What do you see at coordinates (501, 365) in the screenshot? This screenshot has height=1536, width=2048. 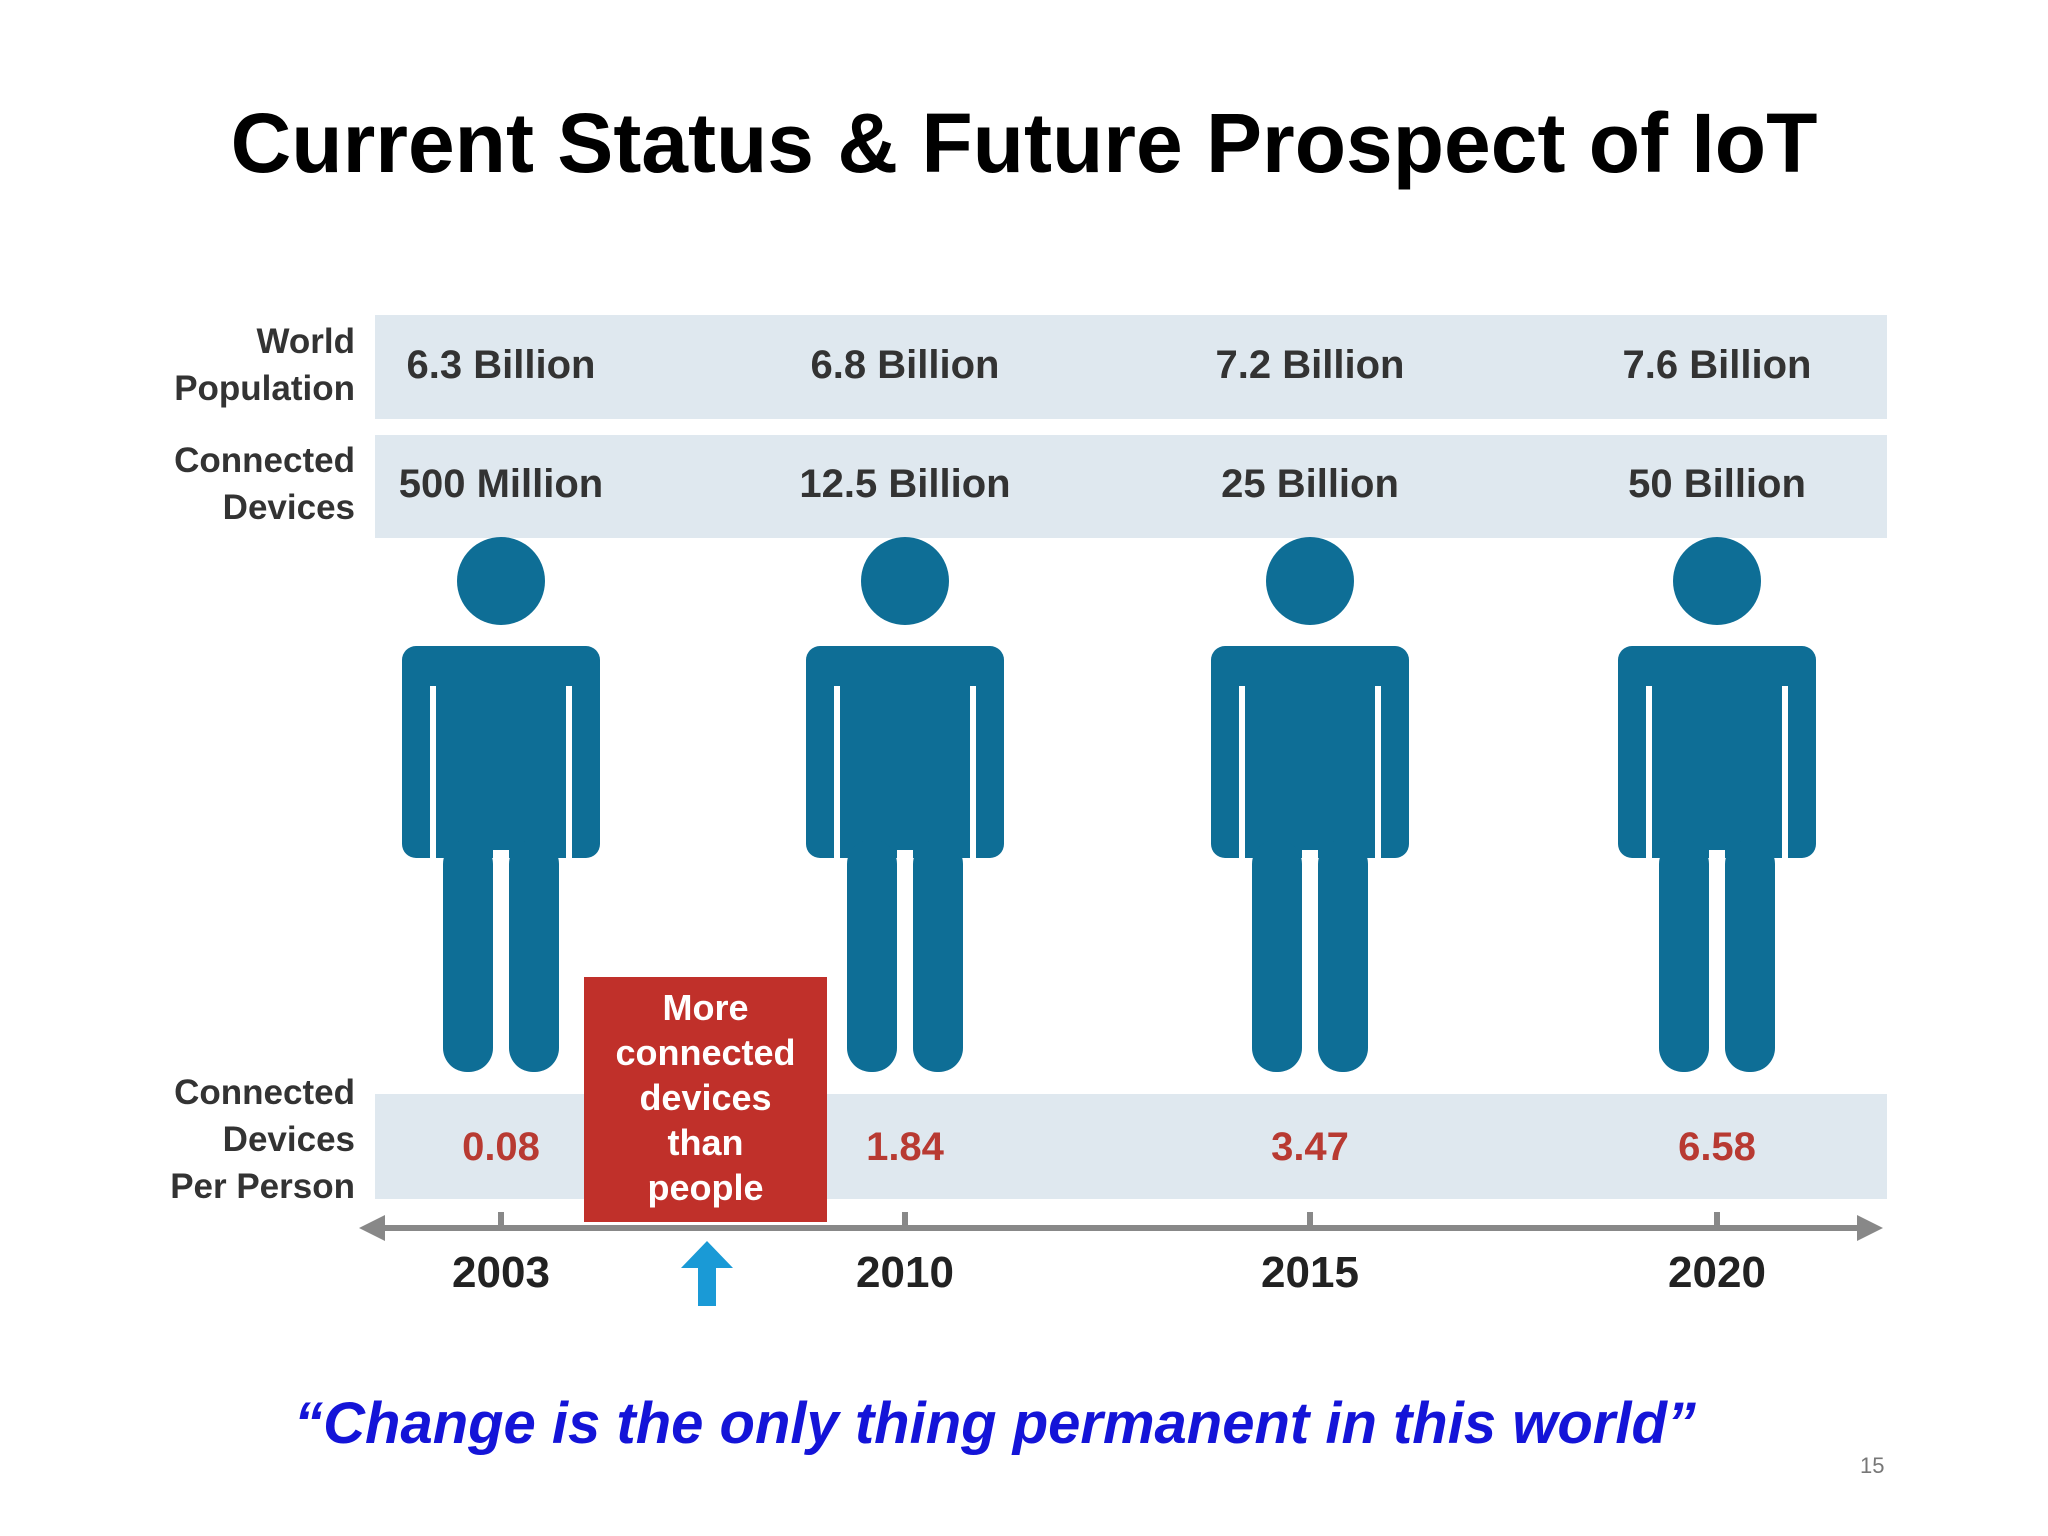 I see `population-value: 6.3 Billion` at bounding box center [501, 365].